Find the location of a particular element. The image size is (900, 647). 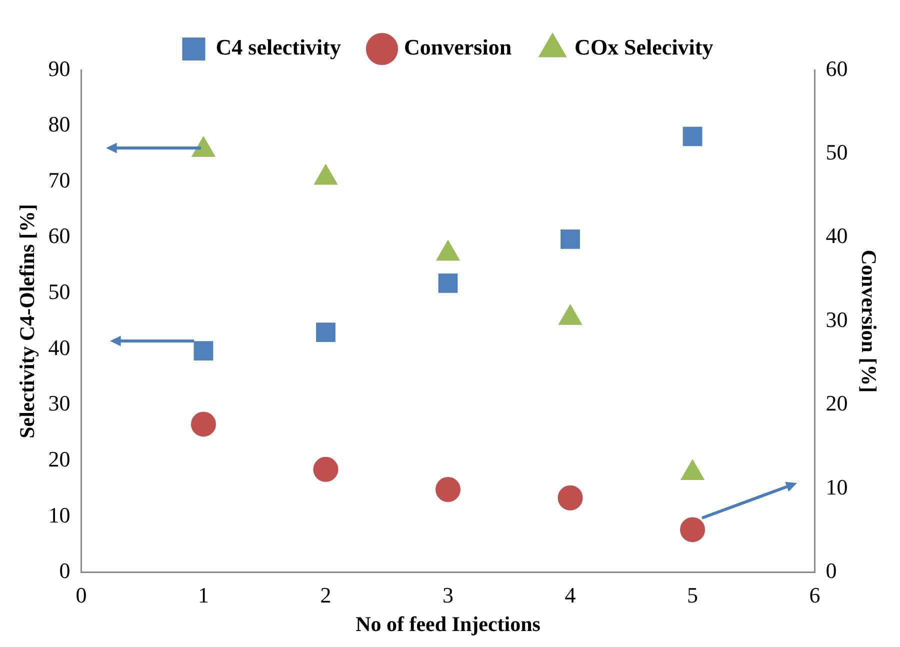

x-tick-label: 1 is located at coordinates (203, 595).